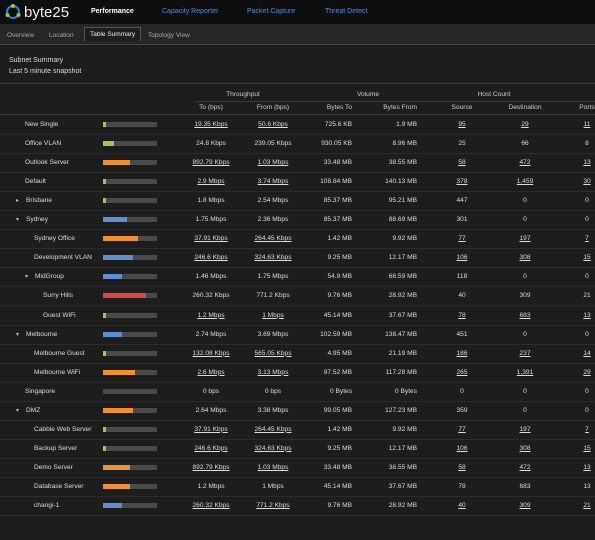 The image size is (595, 540). I want to click on cell: 95, so click(462, 124).